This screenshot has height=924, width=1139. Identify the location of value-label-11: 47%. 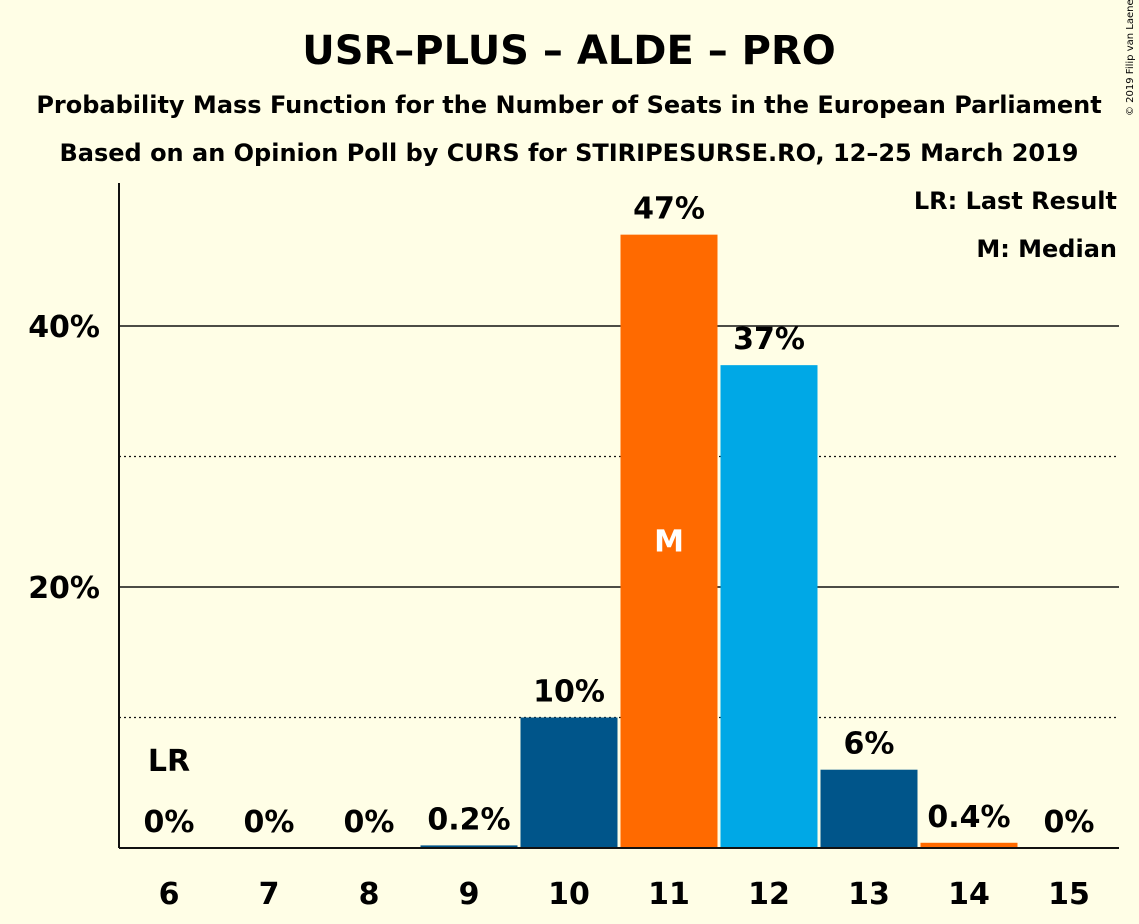
(669, 209).